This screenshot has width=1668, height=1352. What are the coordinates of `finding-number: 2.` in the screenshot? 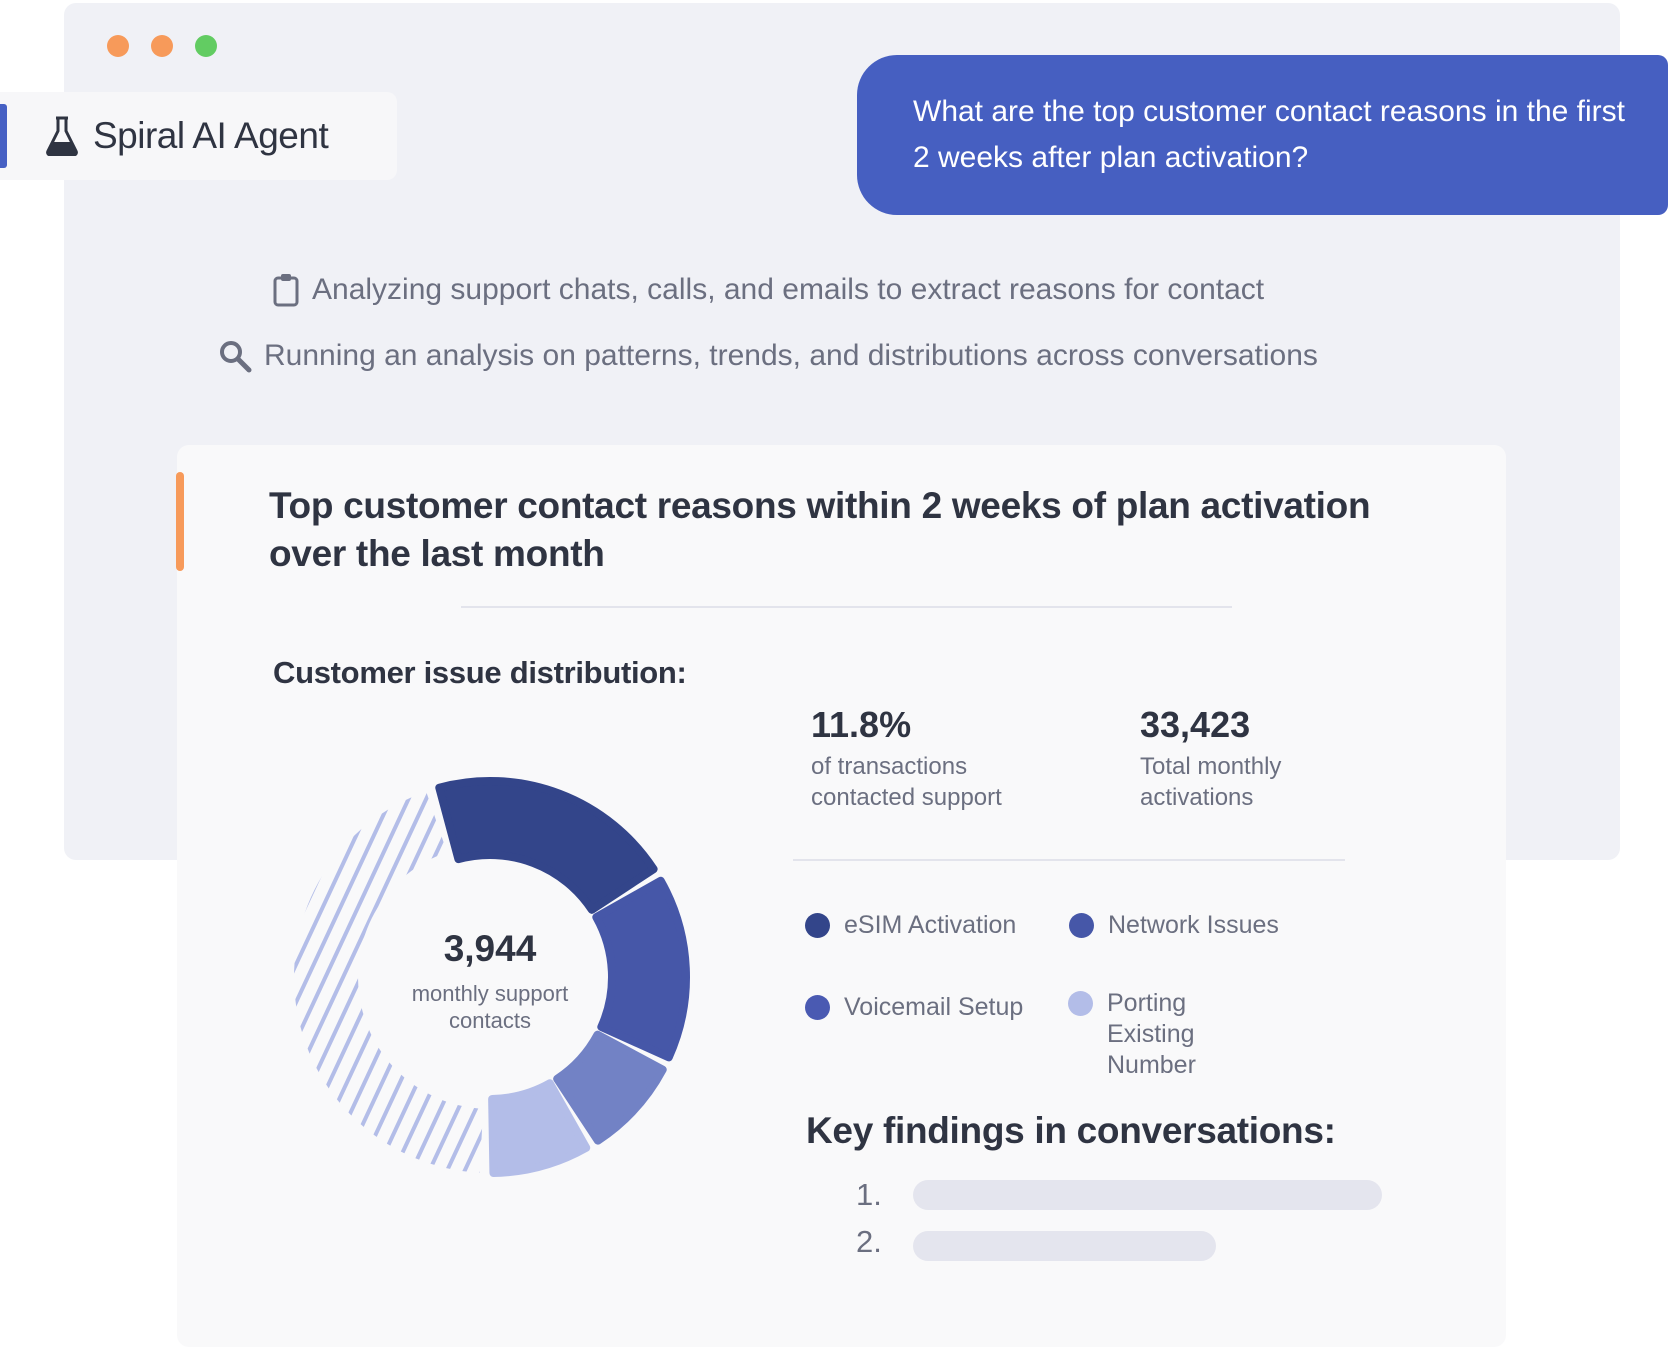 It's located at (869, 1241).